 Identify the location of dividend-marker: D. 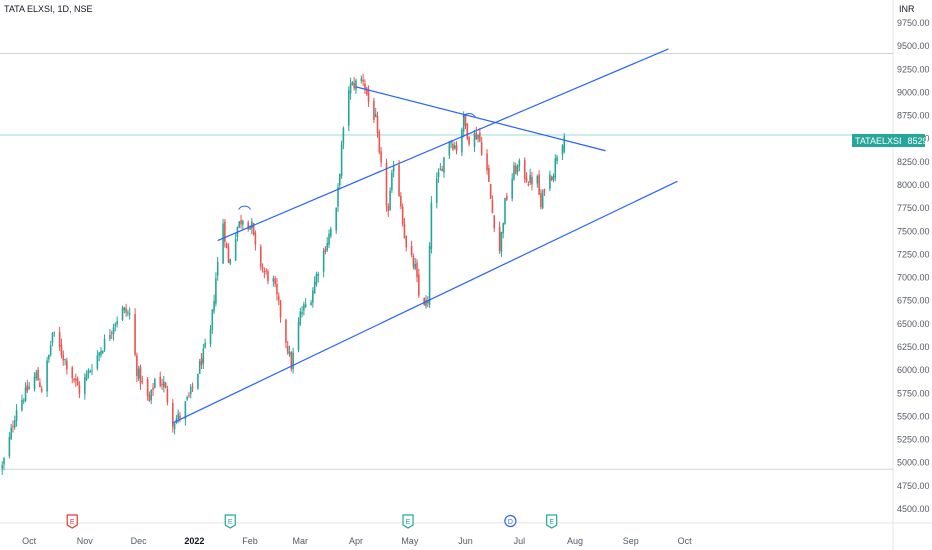
(510, 521).